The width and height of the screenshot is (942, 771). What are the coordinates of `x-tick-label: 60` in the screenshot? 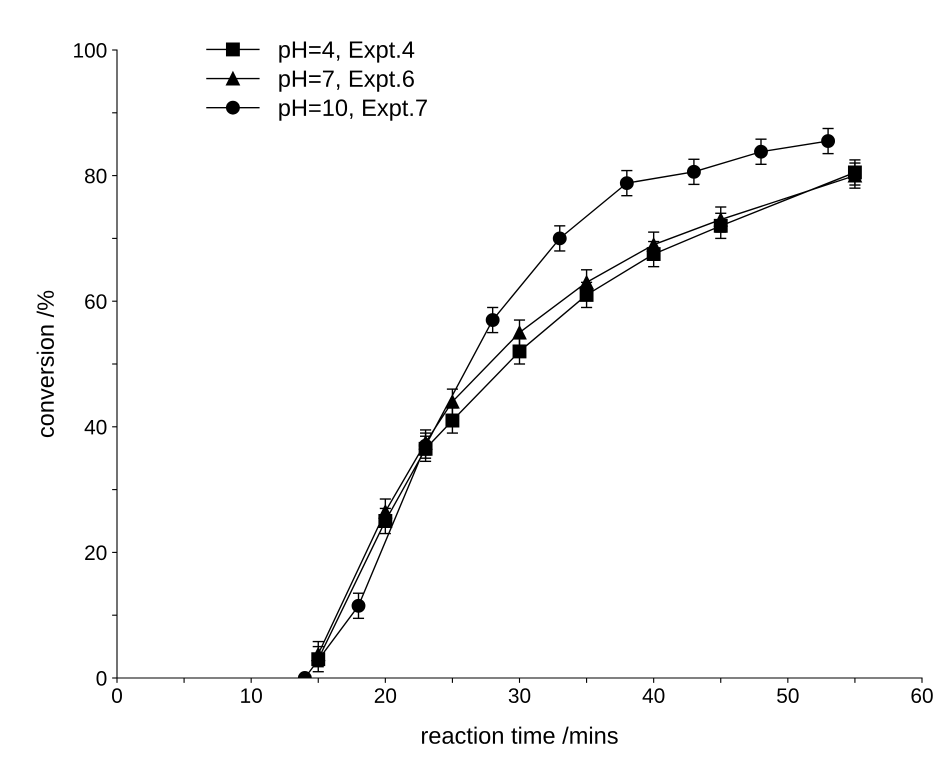 It's located at (922, 696).